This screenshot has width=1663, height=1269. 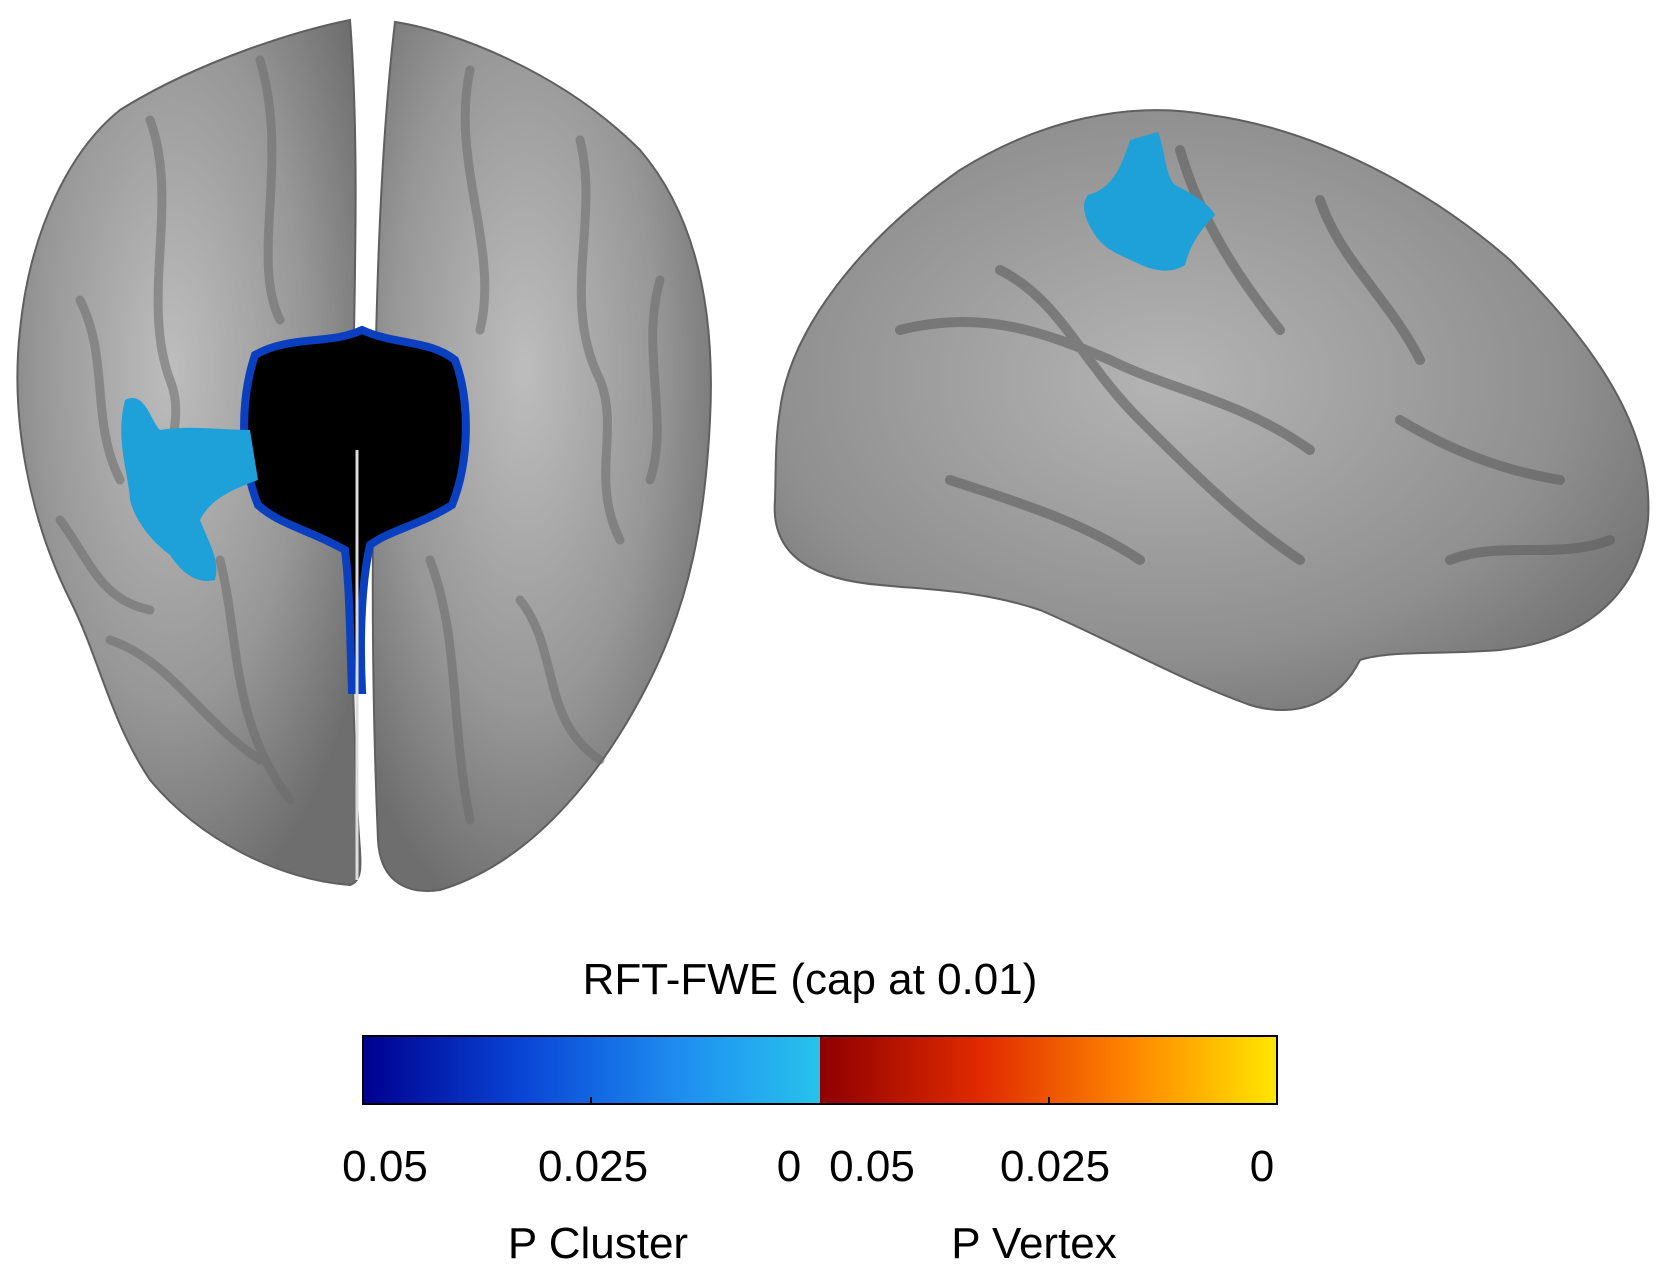 What do you see at coordinates (1048, 1070) in the screenshot?
I see `colorbar-vertex-segment` at bounding box center [1048, 1070].